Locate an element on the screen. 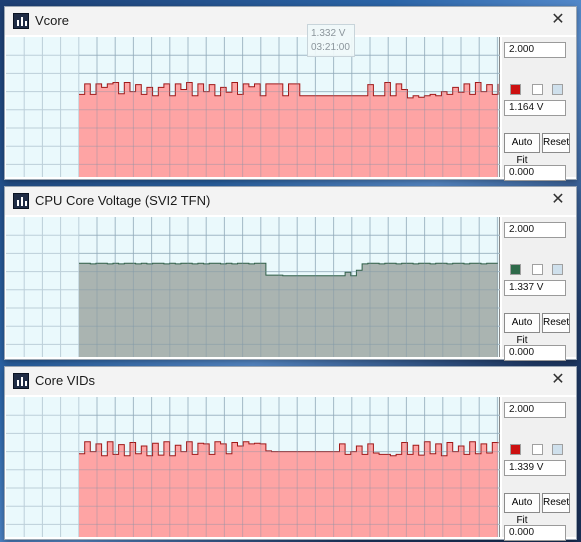  graph-controls: 2.000 1.337 V Auto Fit Reset 0.000 is located at coordinates (539, 289).